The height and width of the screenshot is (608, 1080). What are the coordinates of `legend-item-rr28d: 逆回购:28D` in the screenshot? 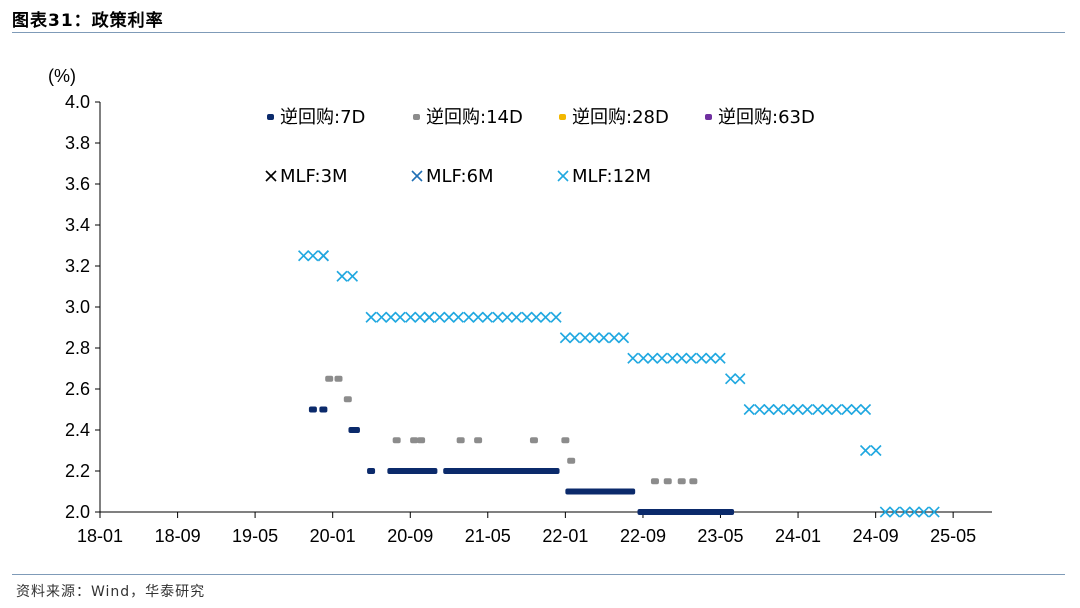 It's located at (614, 117).